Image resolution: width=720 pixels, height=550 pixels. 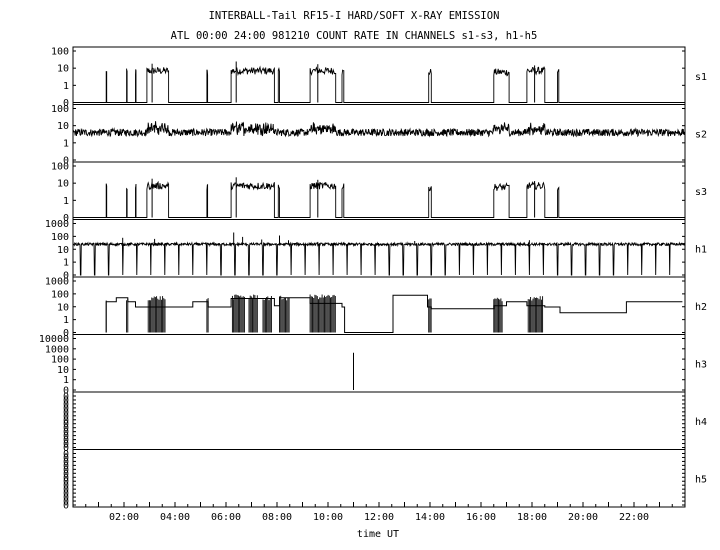 What do you see at coordinates (701, 192) in the screenshot?
I see `series-label: s3` at bounding box center [701, 192].